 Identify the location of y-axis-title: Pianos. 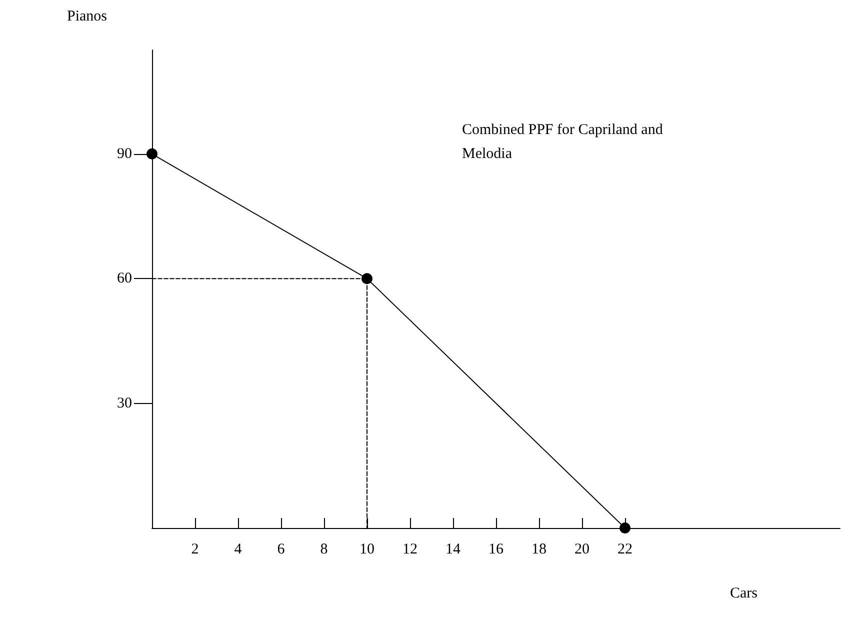
(87, 16).